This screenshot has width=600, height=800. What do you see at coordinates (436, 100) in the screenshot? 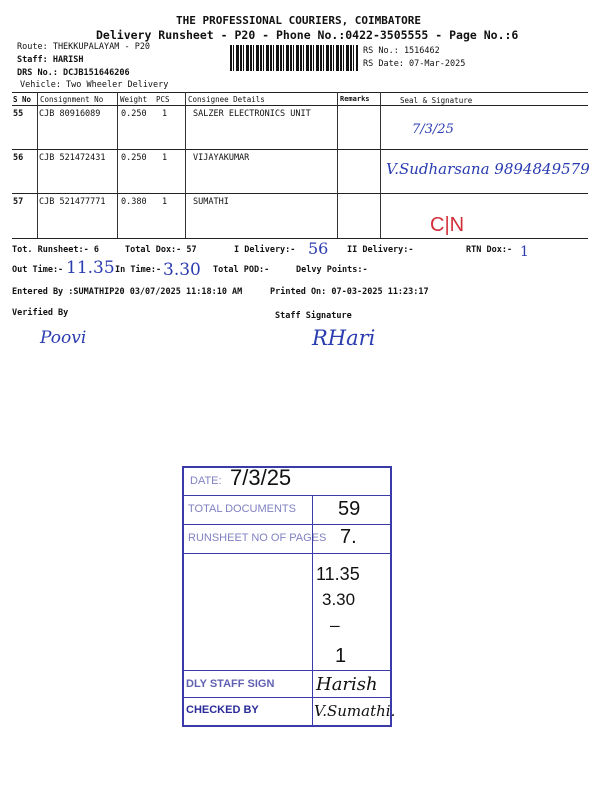
I see `col-signature: Seal & Signature` at bounding box center [436, 100].